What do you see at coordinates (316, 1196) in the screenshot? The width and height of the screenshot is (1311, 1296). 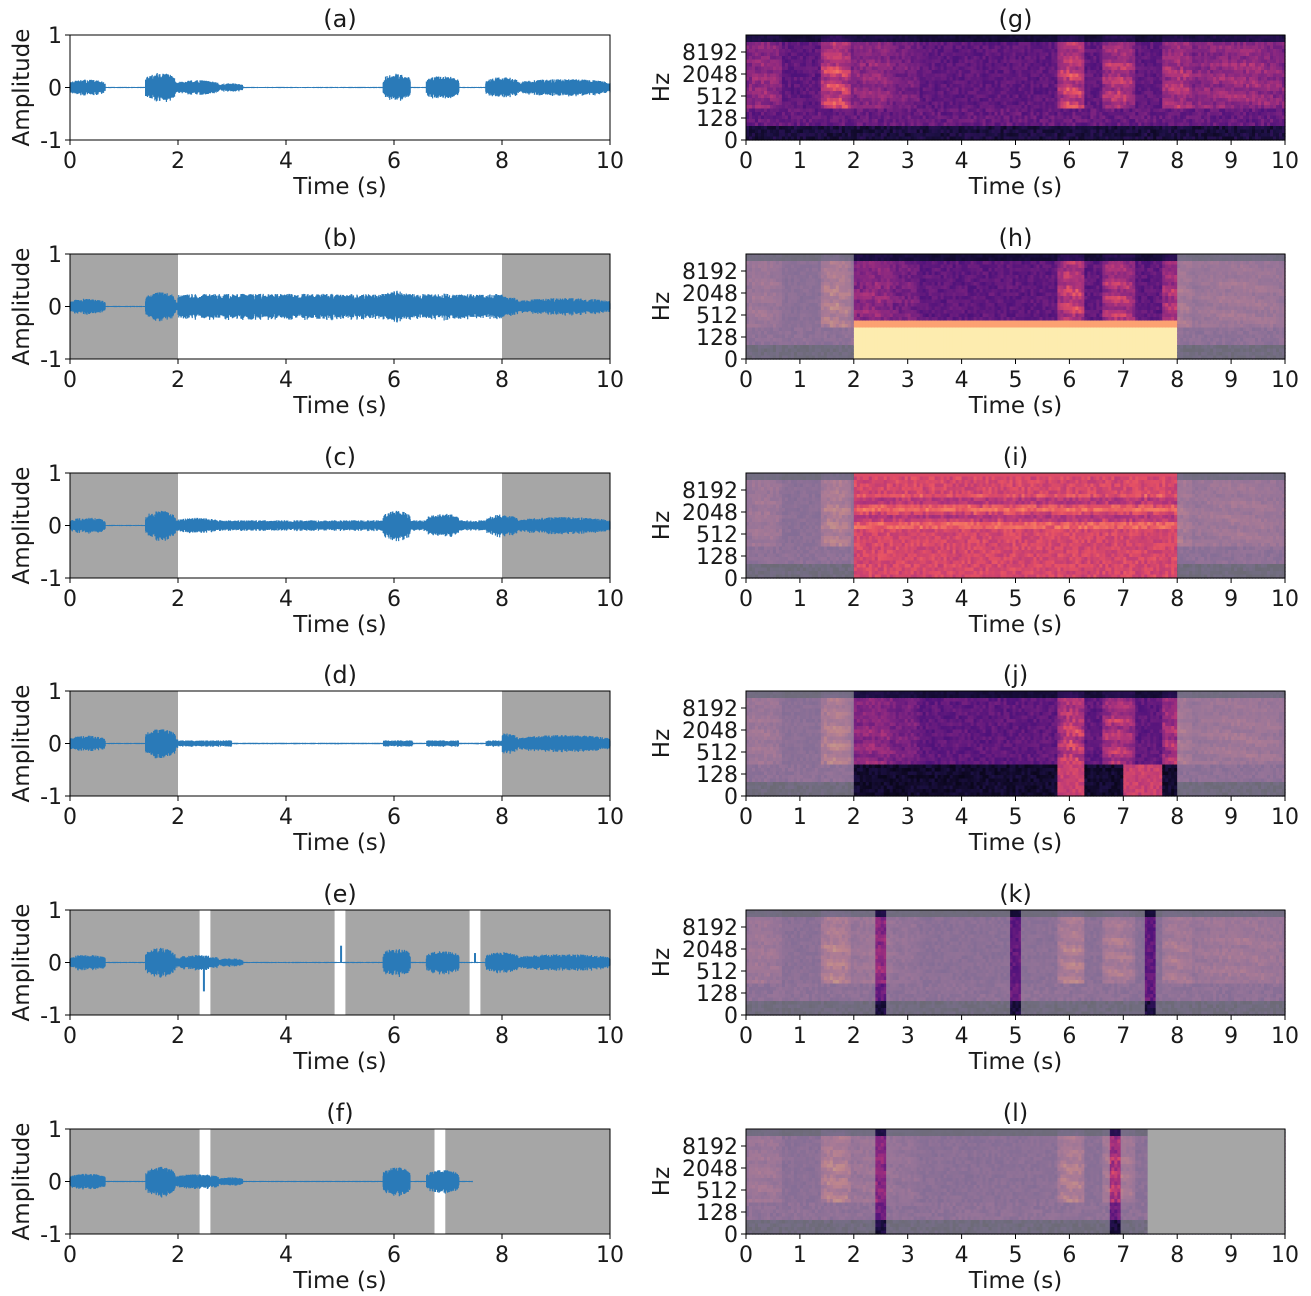 I see `waveform-panel-f: 0 2 4 6 8 10-101(f)Time (s)Amplitude` at bounding box center [316, 1196].